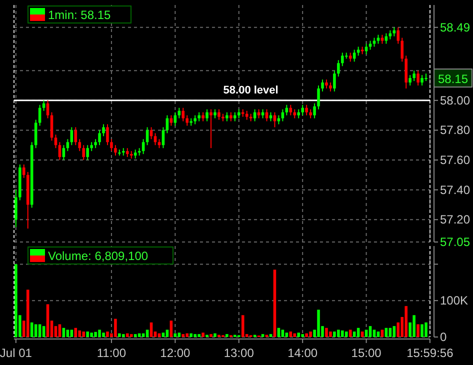 The width and height of the screenshot is (473, 365). What do you see at coordinates (455, 100) in the screenshot?
I see `y-tick-label: 58.00` at bounding box center [455, 100].